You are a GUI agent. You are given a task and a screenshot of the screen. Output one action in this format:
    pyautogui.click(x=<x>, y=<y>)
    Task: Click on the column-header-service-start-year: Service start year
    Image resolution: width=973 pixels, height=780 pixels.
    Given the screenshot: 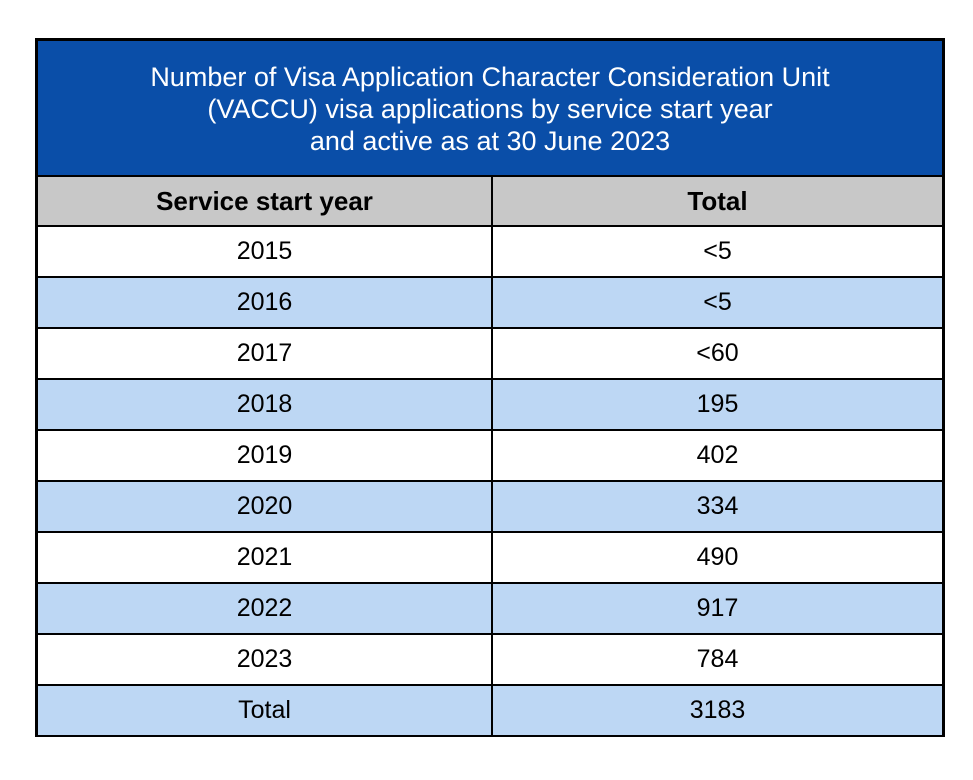 What is the action you would take?
    pyautogui.click(x=264, y=201)
    